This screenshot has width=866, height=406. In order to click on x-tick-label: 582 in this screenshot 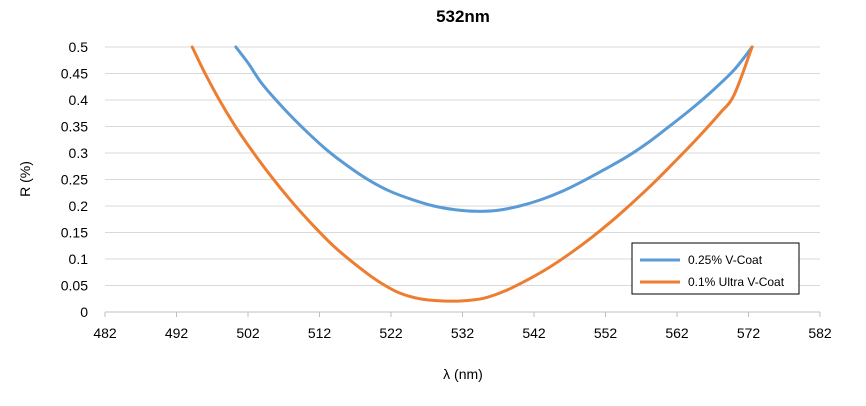, I will do `click(820, 333)`.